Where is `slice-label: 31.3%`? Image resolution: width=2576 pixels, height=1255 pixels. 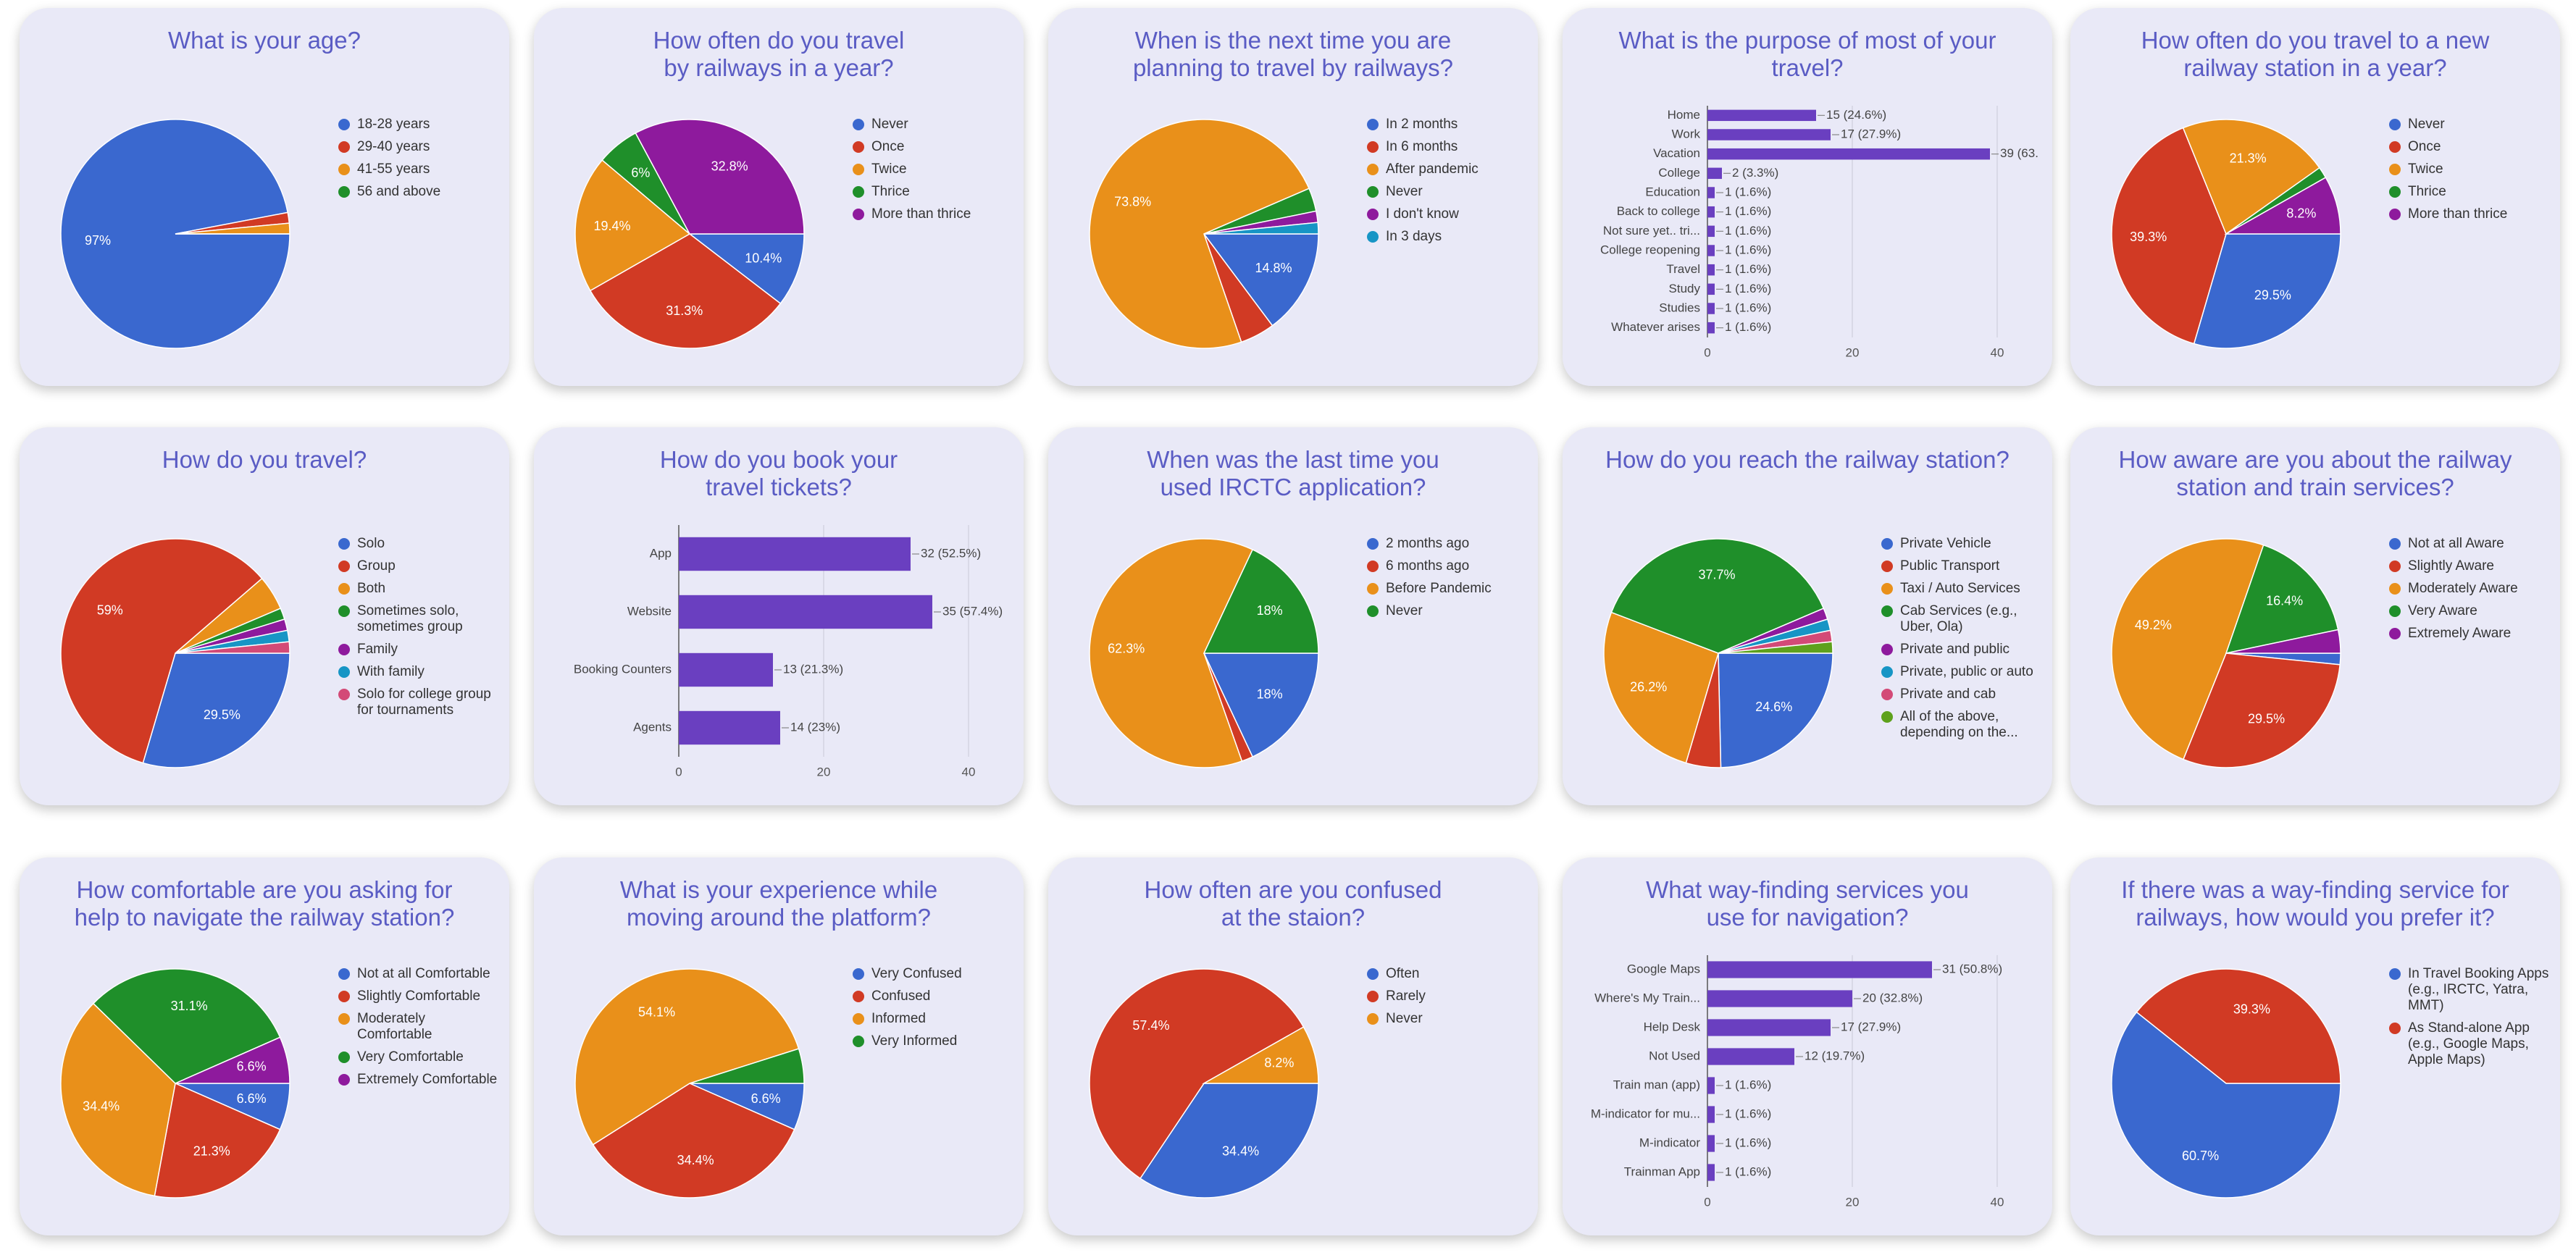
slice-label: 31.3% is located at coordinates (684, 310).